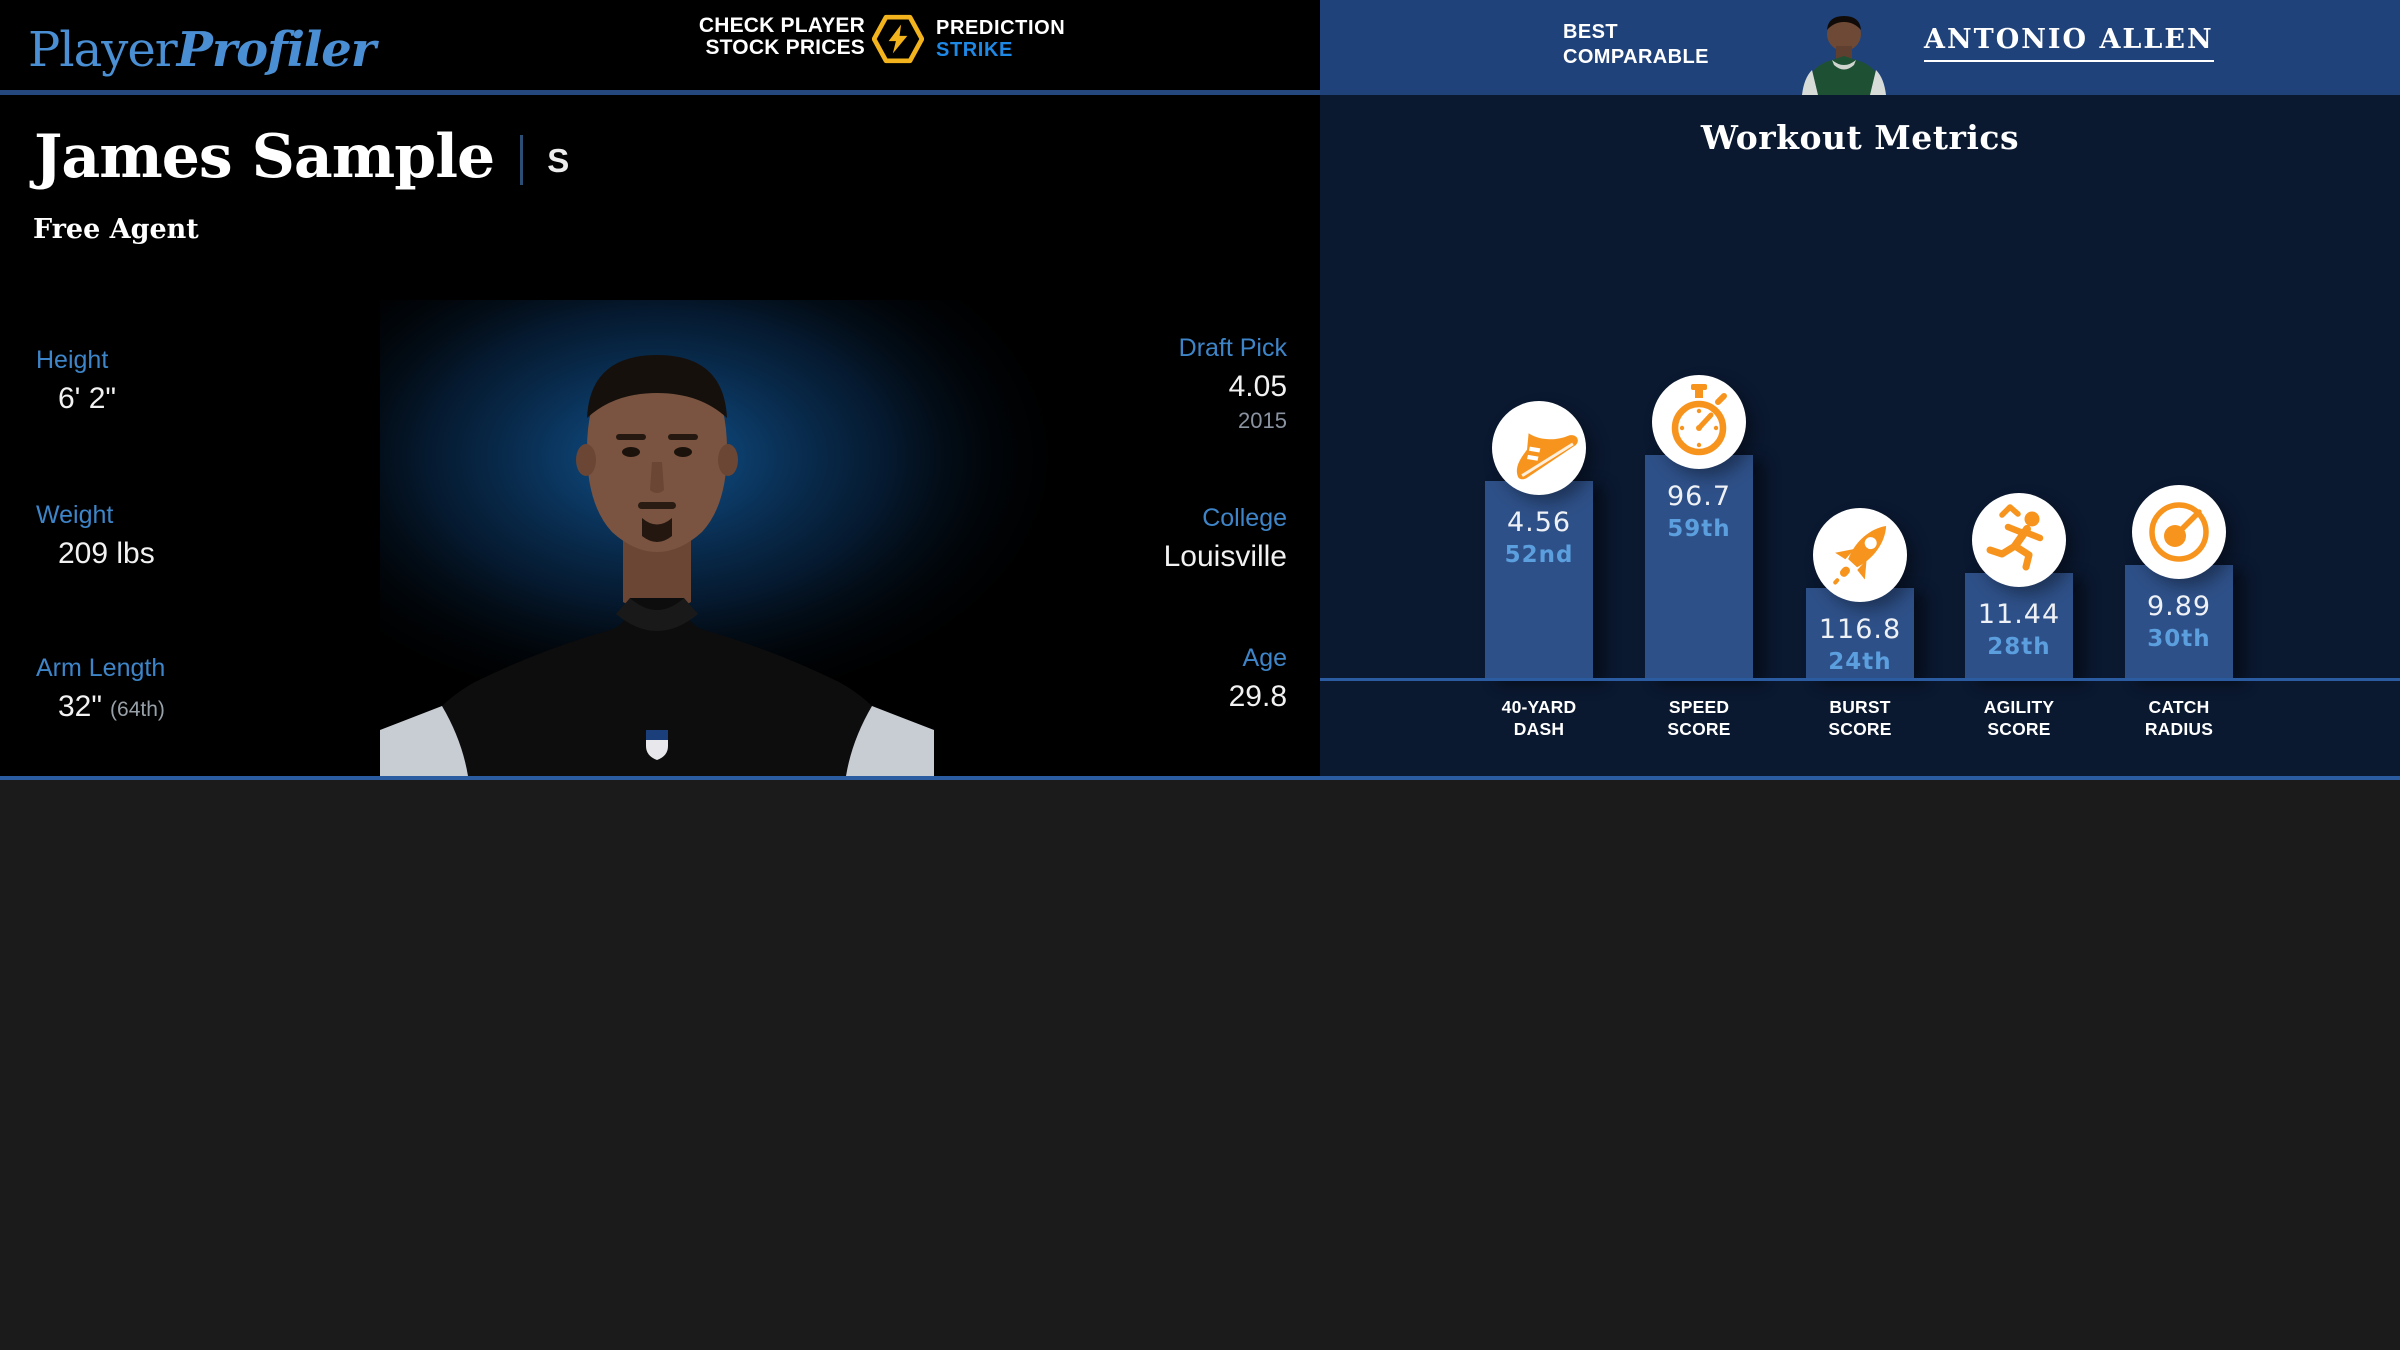 This screenshot has height=1350, width=2400. Describe the element at coordinates (1860, 662) in the screenshot. I see `metric-percentile: 24th` at that location.